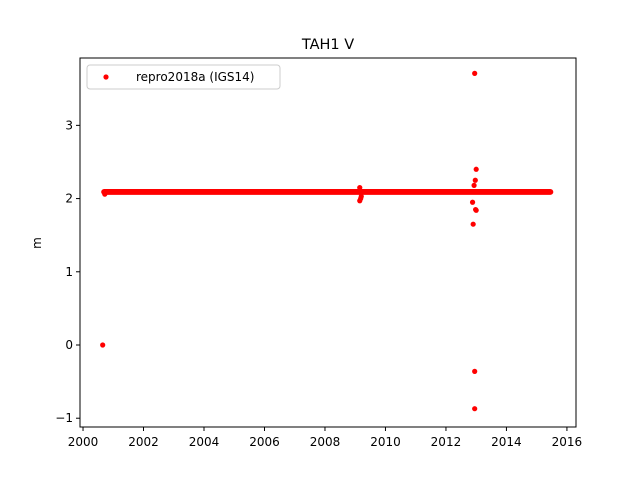 The width and height of the screenshot is (640, 480). I want to click on data-band, so click(327, 192).